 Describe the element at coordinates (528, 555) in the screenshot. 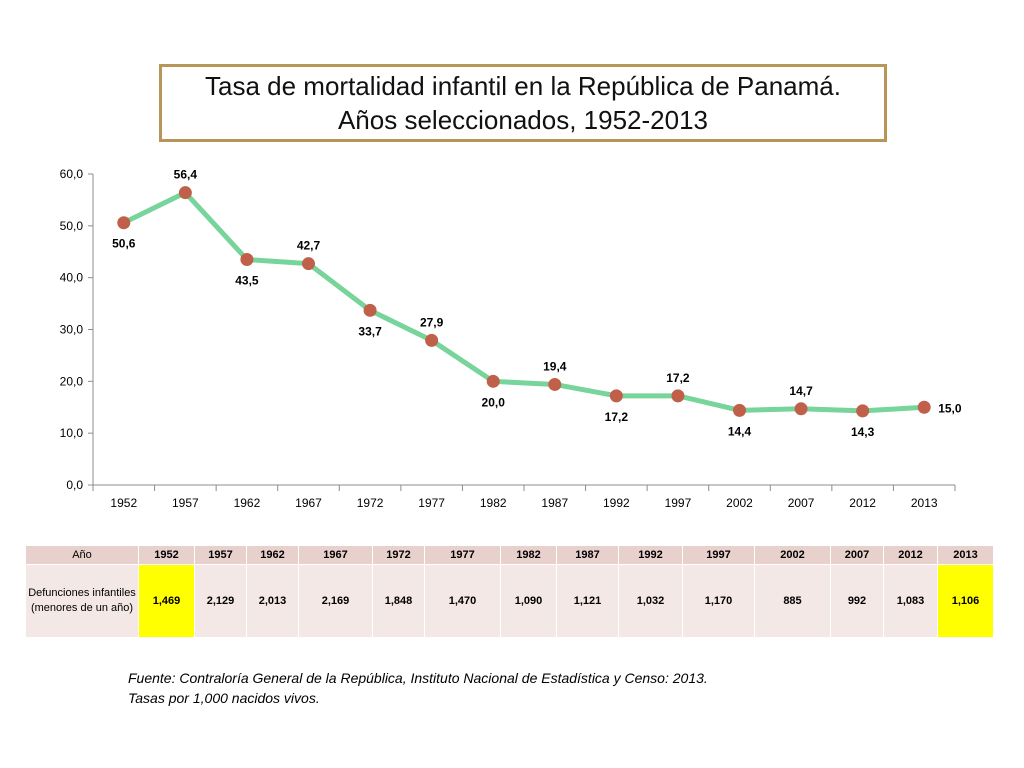

I see `table-cell-year: 1982` at that location.